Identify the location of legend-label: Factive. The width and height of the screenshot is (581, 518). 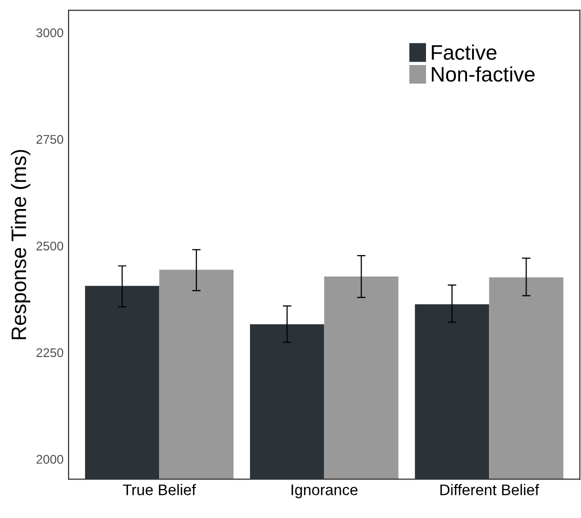
(464, 52).